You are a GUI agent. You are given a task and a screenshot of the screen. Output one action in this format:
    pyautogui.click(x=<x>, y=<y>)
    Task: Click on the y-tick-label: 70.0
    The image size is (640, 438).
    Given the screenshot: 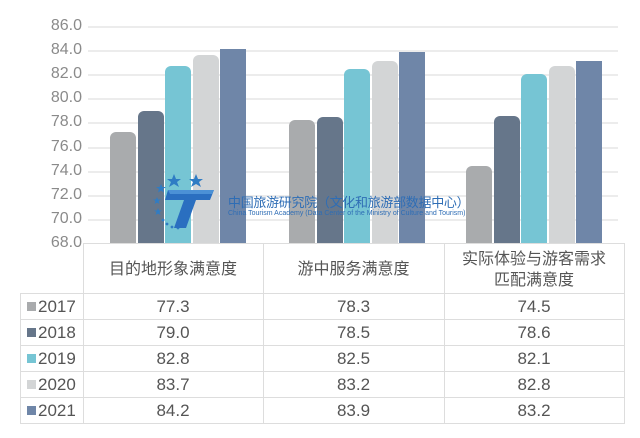 What is the action you would take?
    pyautogui.click(x=66, y=218)
    